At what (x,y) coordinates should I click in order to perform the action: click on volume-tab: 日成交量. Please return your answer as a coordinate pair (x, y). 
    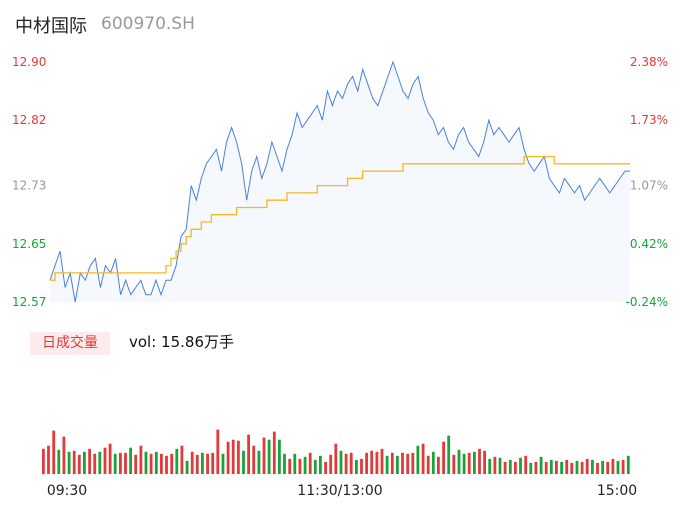
    Looking at the image, I should click on (70, 343).